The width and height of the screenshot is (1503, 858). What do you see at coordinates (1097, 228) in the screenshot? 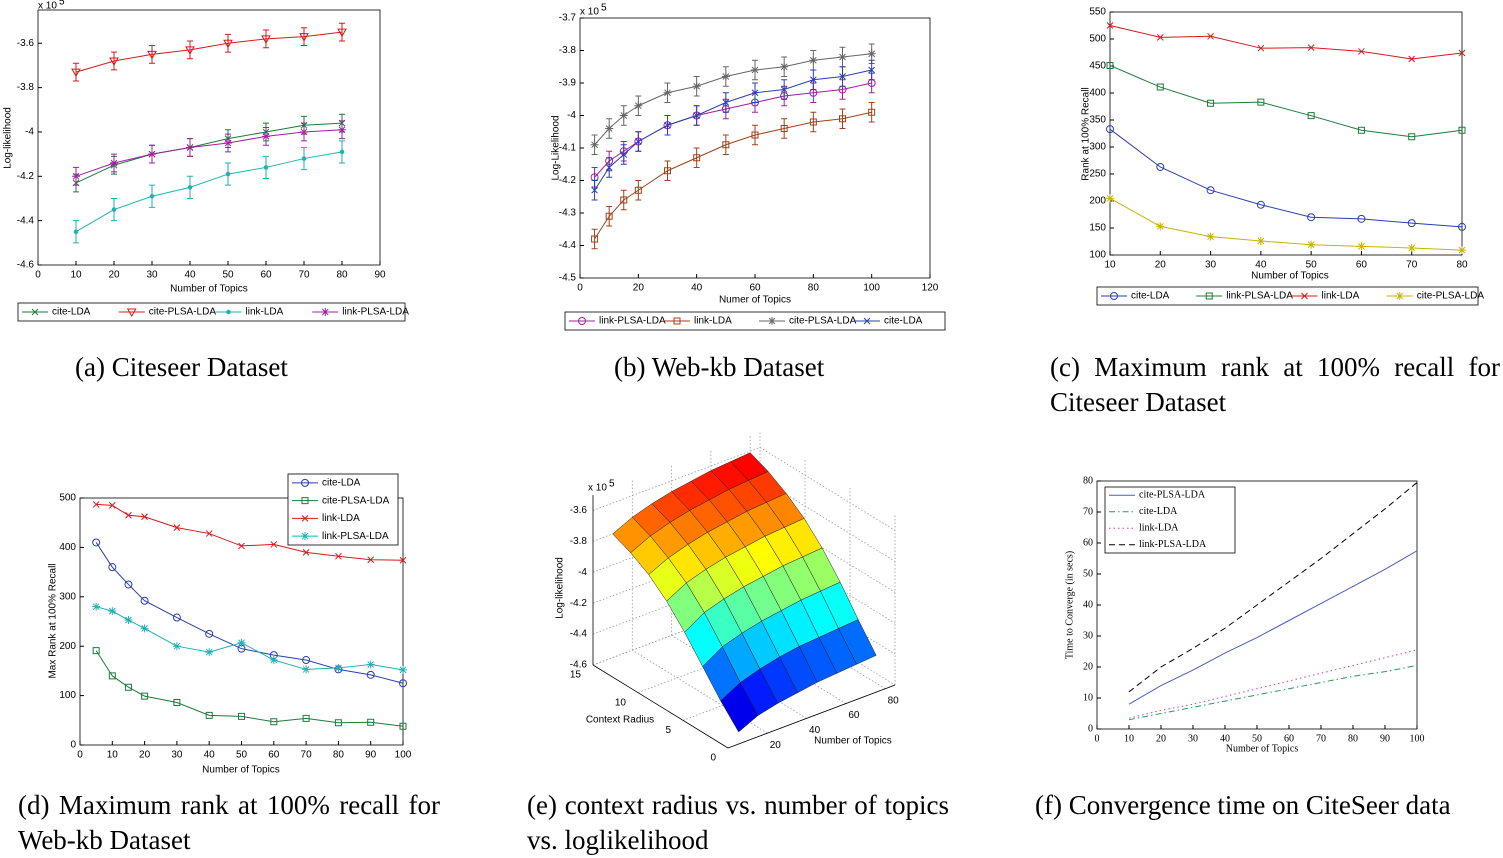
I see `y-tick-label: 150` at bounding box center [1097, 228].